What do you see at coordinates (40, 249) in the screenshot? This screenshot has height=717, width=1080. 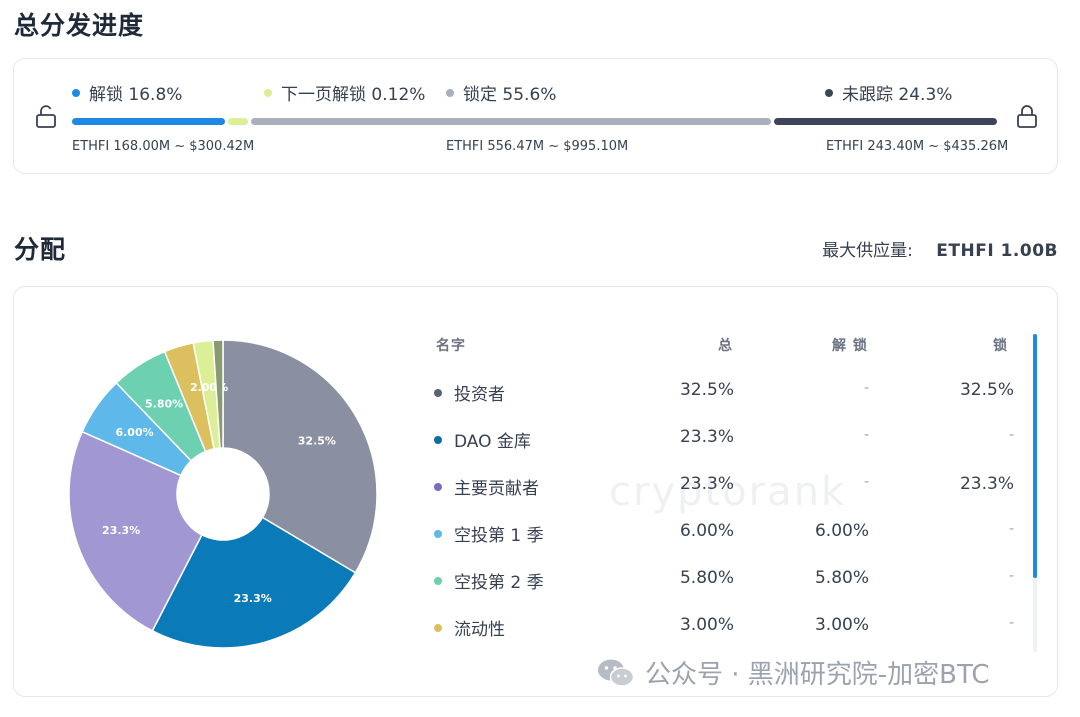 I see `allocation-title: 分配` at bounding box center [40, 249].